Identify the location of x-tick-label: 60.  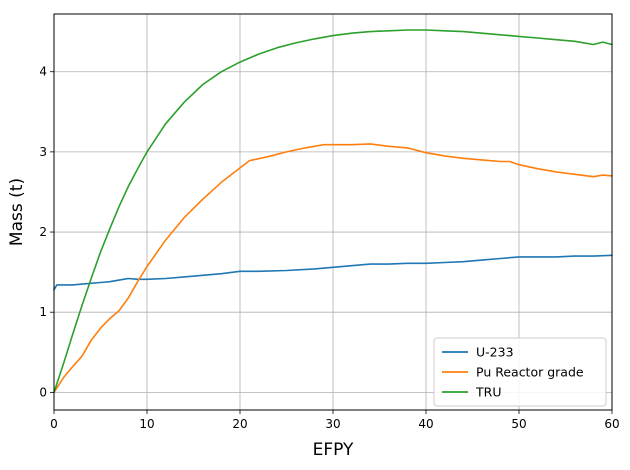
(611, 424).